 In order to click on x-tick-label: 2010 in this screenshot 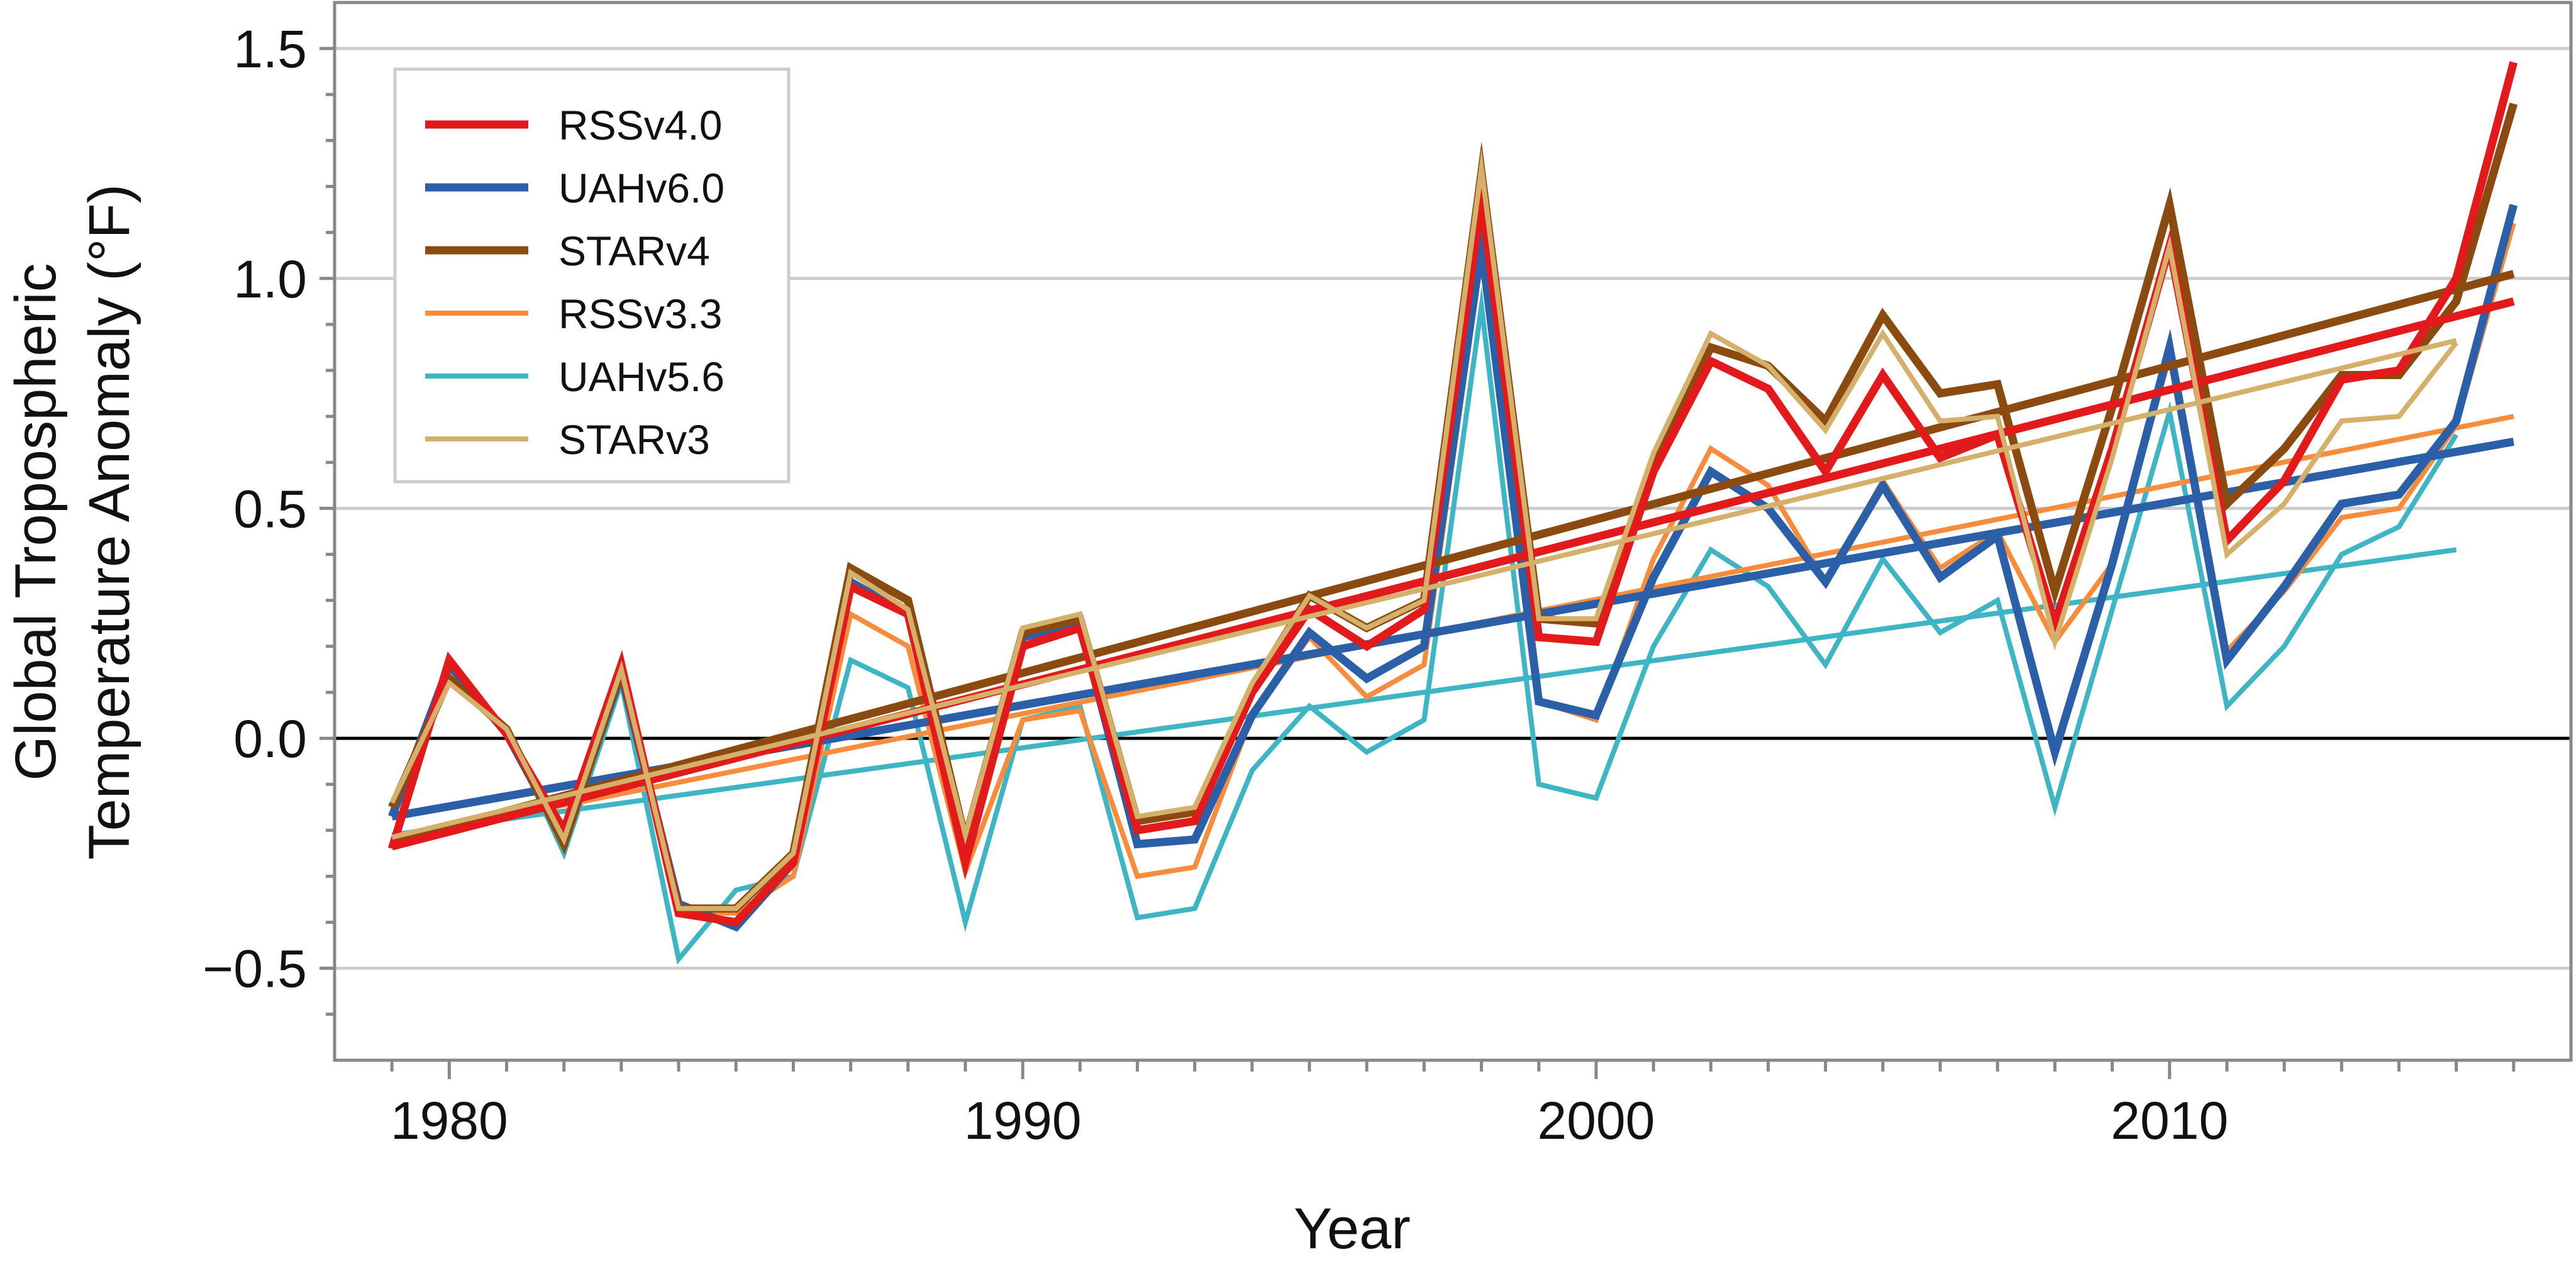, I will do `click(2169, 1121)`.